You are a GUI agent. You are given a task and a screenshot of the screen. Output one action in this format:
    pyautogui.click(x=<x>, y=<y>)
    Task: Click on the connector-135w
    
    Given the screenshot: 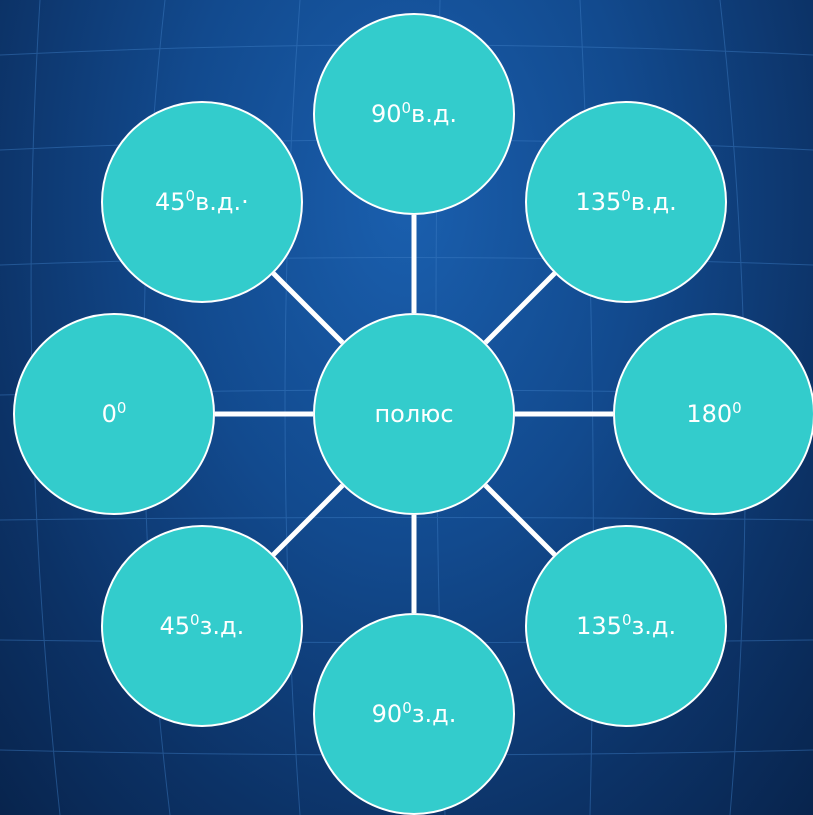 What is the action you would take?
    pyautogui.click(x=520, y=520)
    